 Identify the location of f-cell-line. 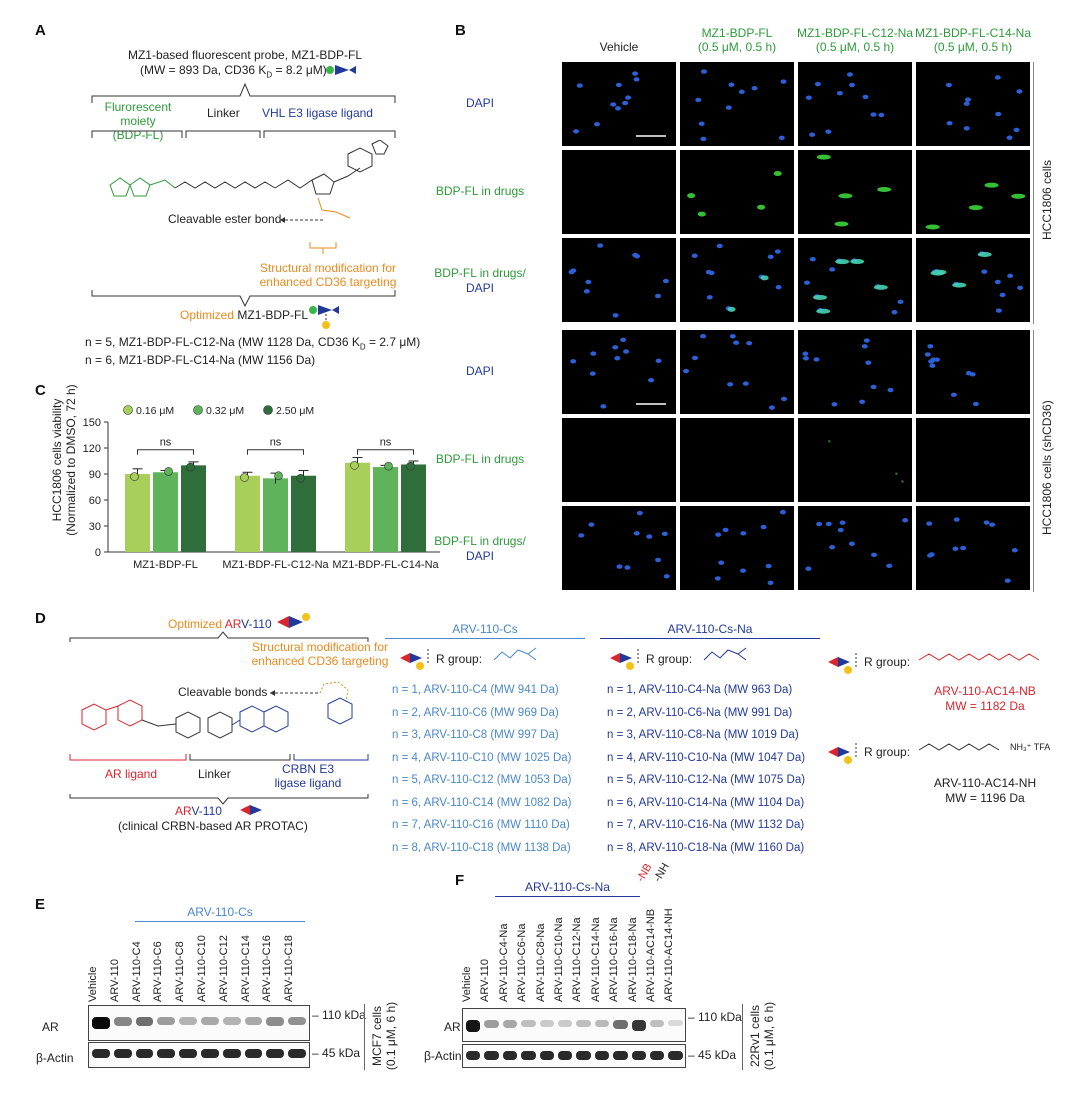
(742, 1037).